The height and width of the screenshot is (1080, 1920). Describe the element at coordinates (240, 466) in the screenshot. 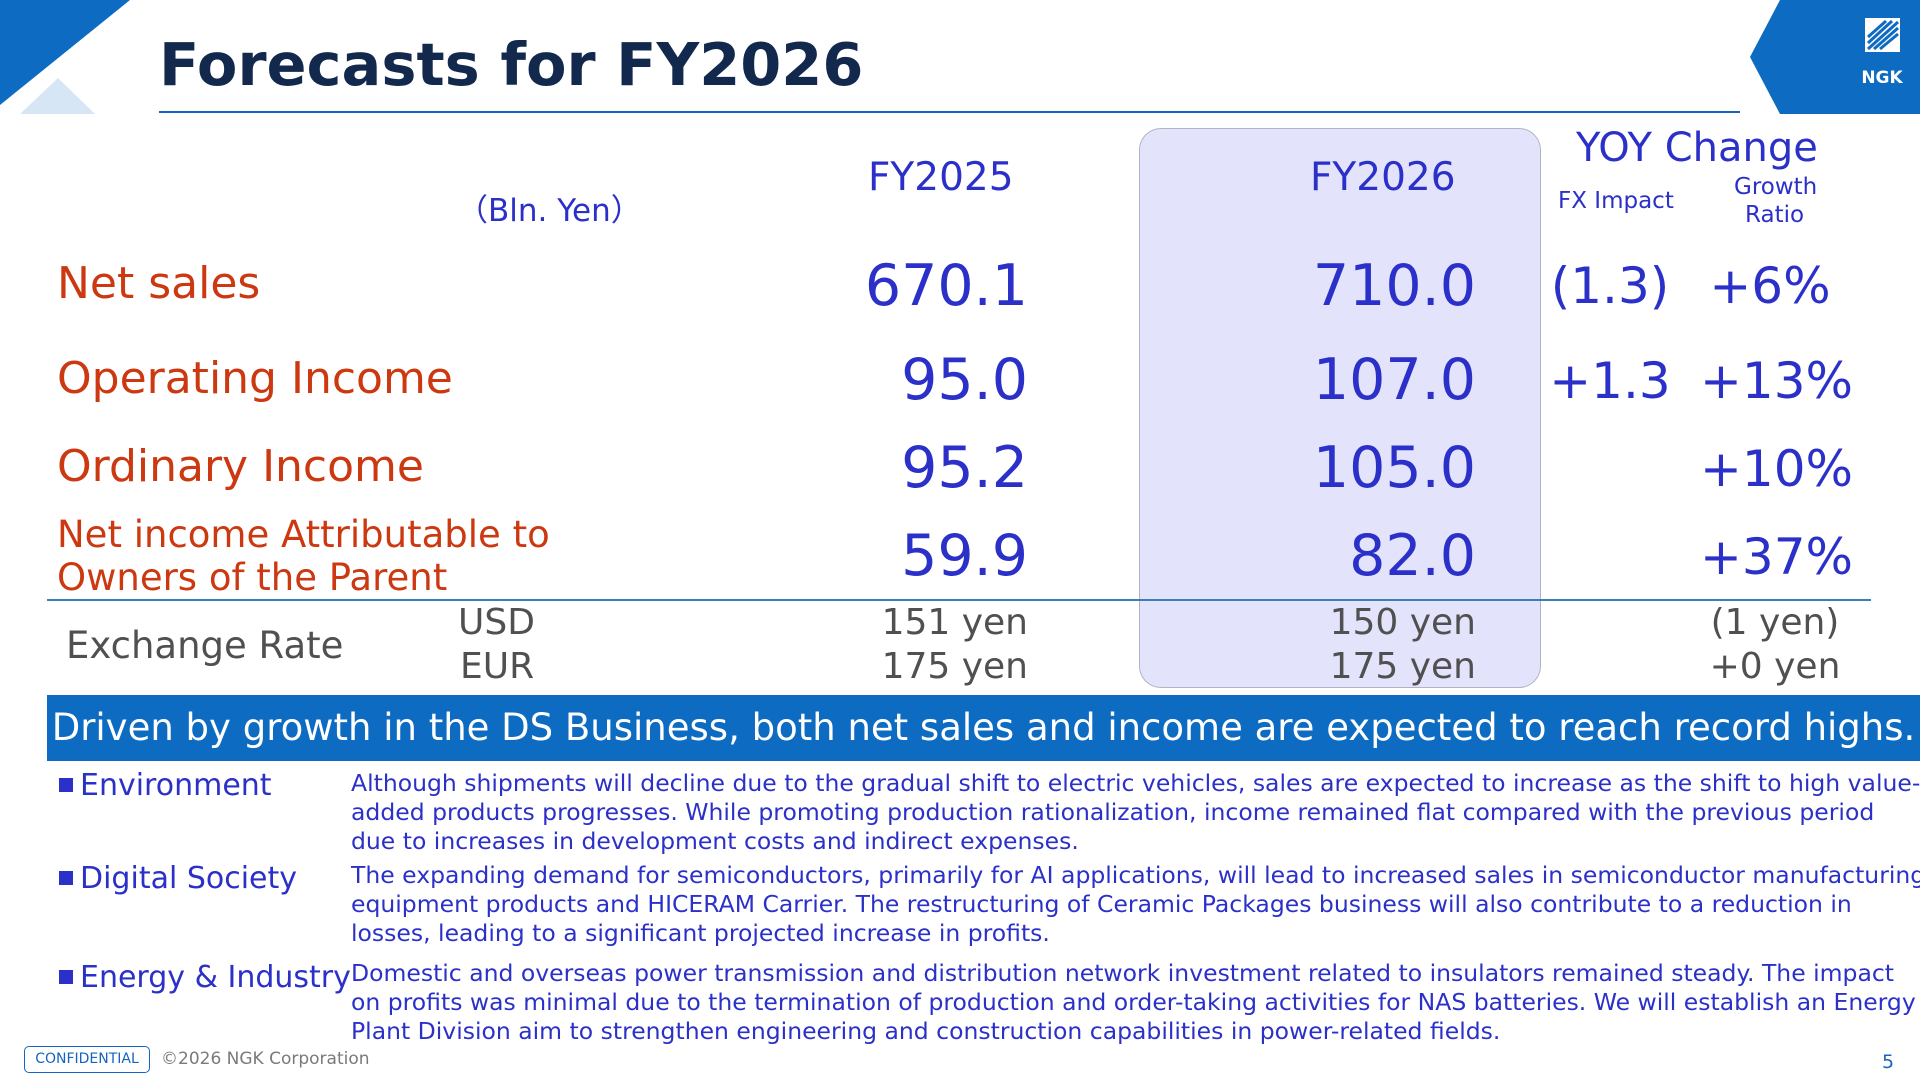

I see `row-label-ordinary-income: Ordinary Income` at that location.